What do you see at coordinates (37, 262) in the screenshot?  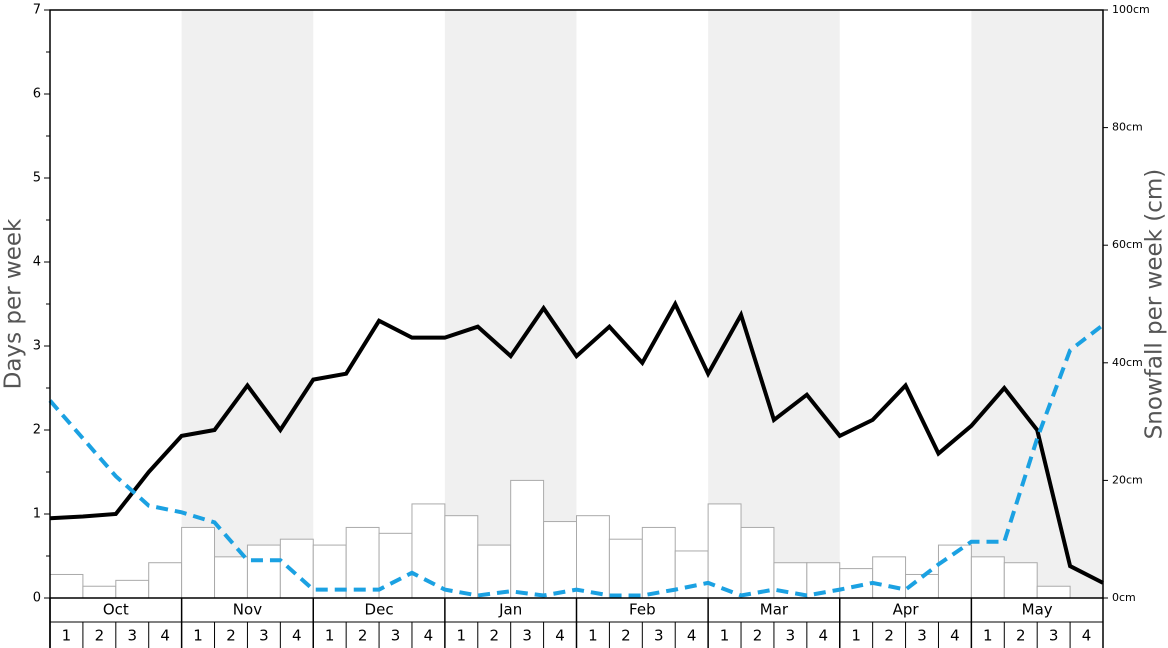 I see `y-tick-label: 4` at bounding box center [37, 262].